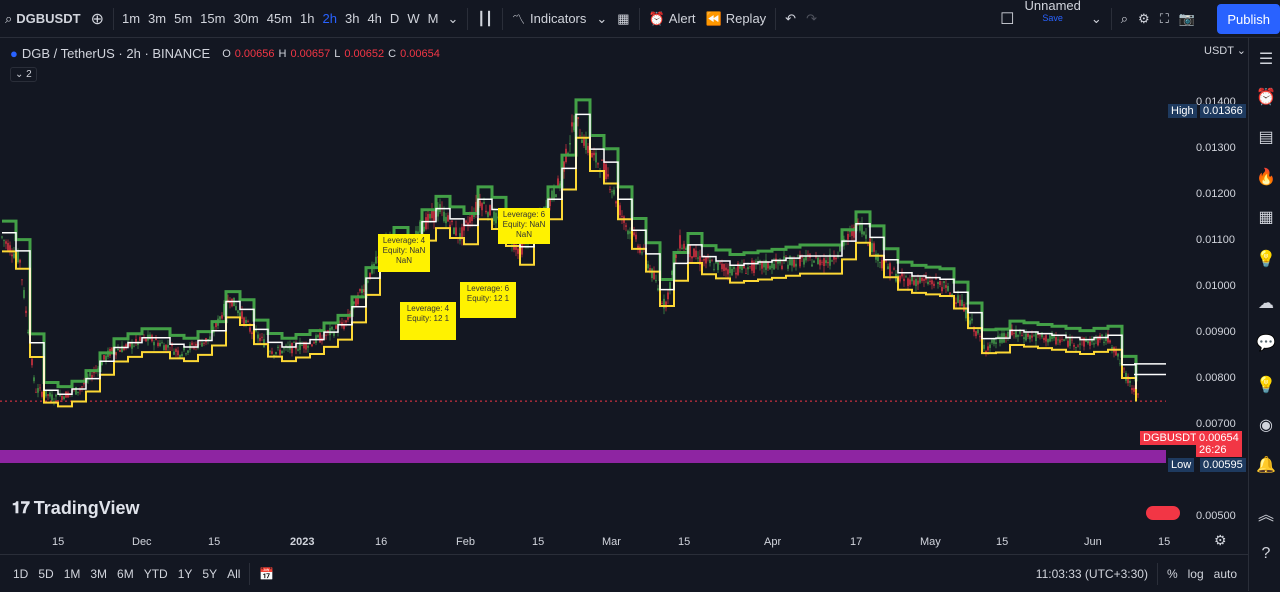  Describe the element at coordinates (1266, 59) in the screenshot. I see `watchlist-icon: ☰` at that location.